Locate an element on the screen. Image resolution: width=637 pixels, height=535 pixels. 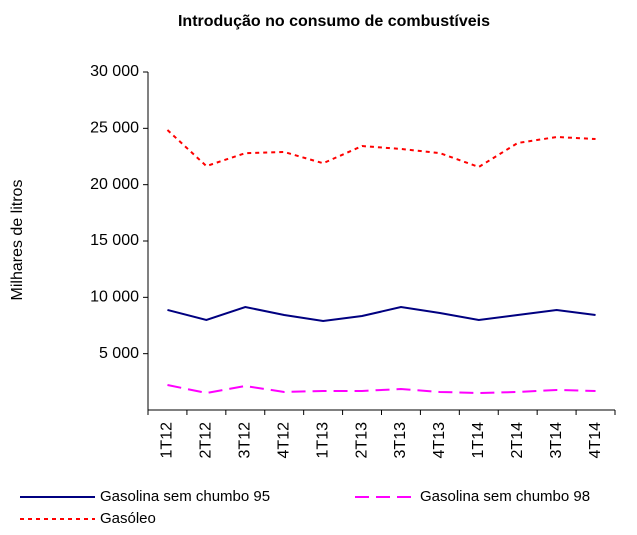
x-tick-label: 4T12 is located at coordinates (283, 440).